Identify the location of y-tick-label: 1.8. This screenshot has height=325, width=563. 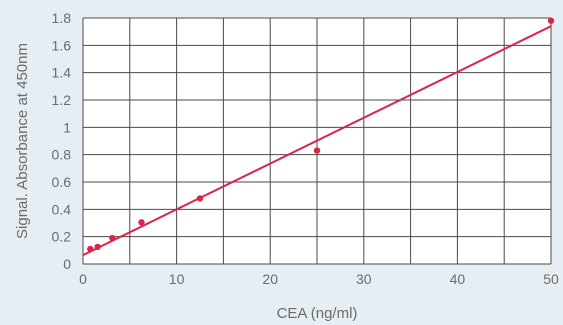
(62, 18).